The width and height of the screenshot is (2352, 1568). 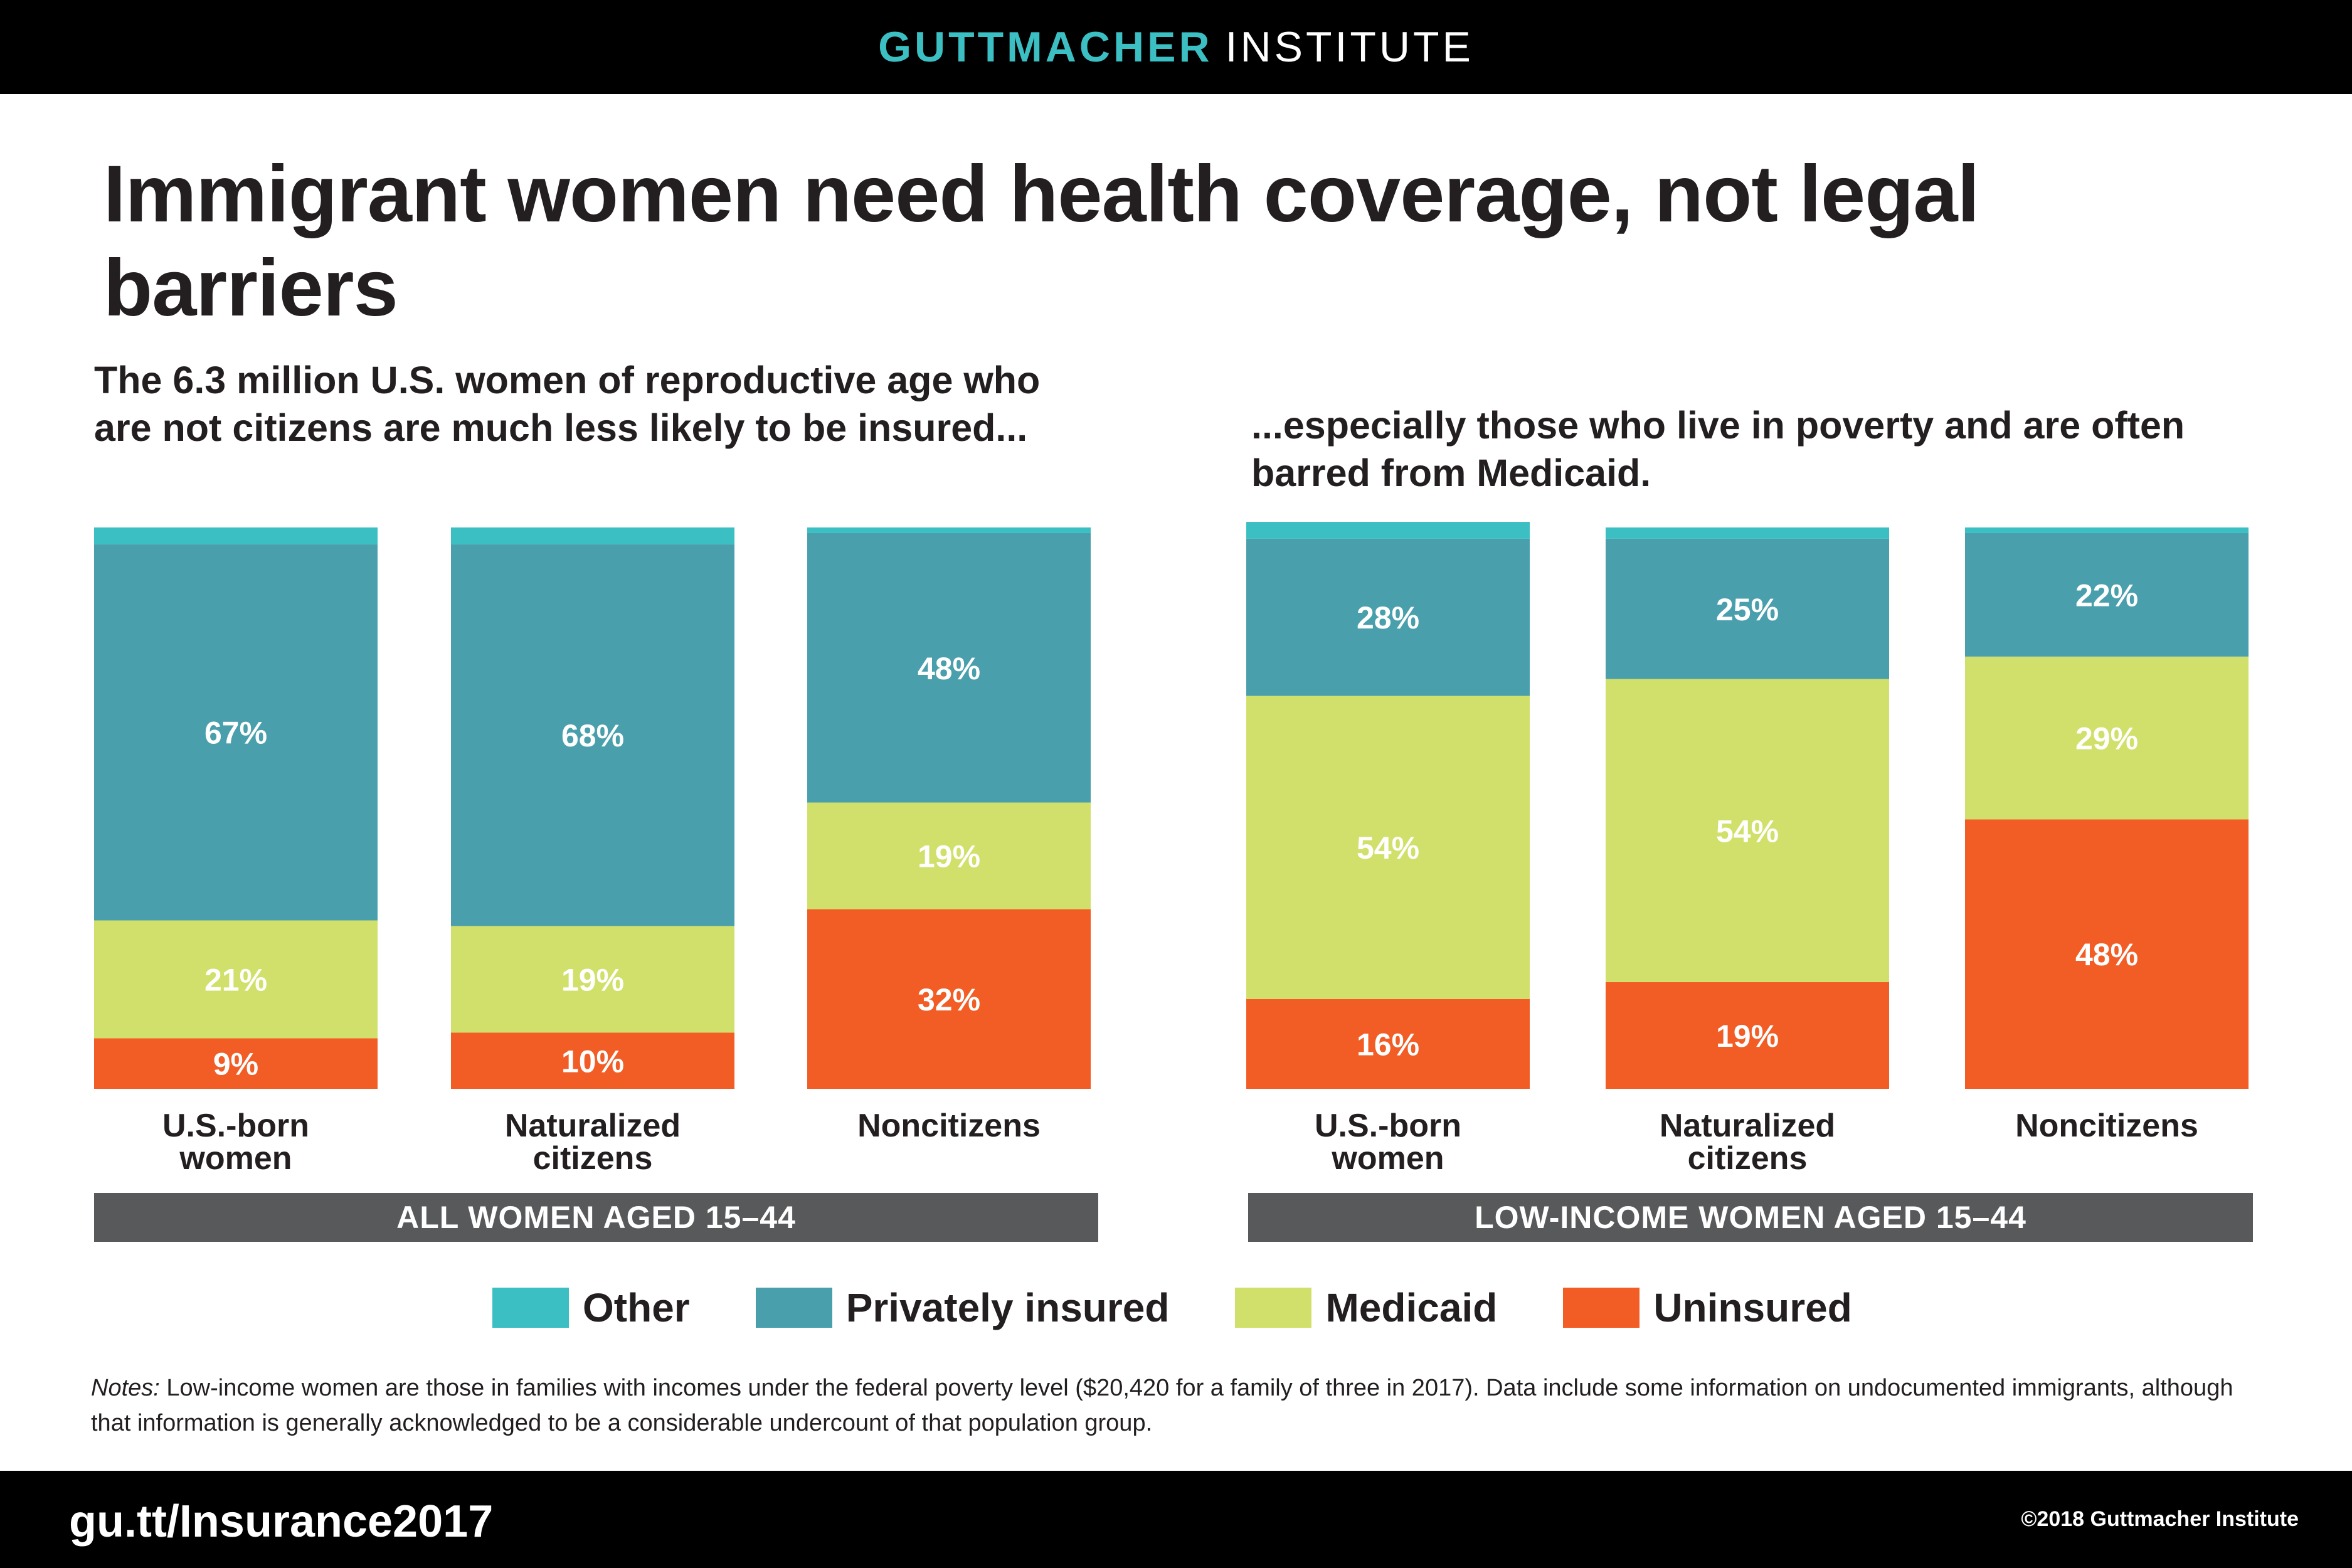 I want to click on legend-item-uninsured: Uninsured, so click(x=1707, y=1308).